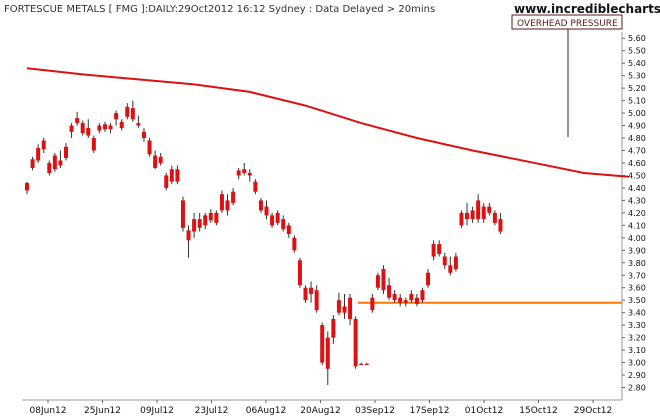  I want to click on y-tick-label: 5.10, so click(637, 101).